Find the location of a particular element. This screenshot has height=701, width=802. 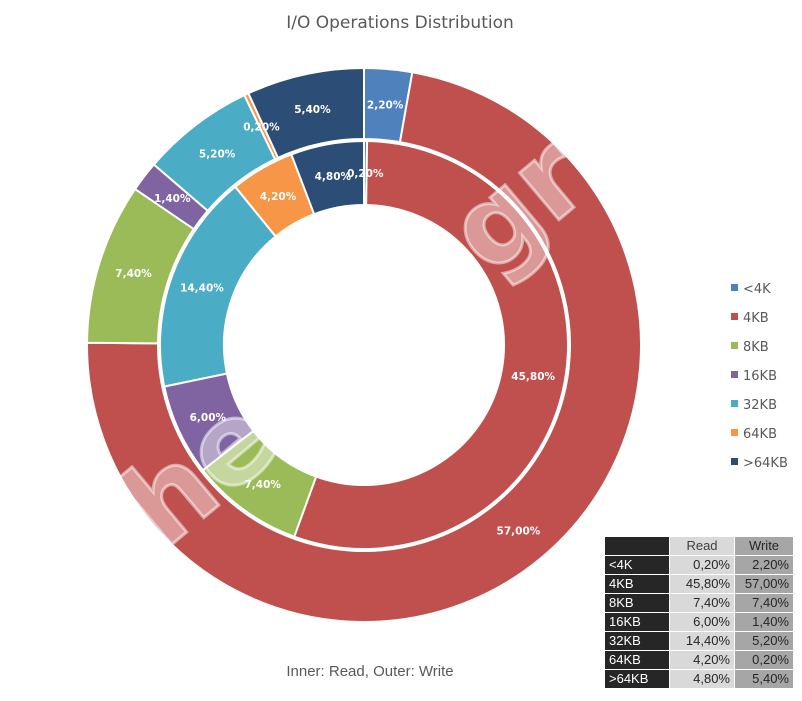

legend-label-64kb: 64KB is located at coordinates (760, 434).